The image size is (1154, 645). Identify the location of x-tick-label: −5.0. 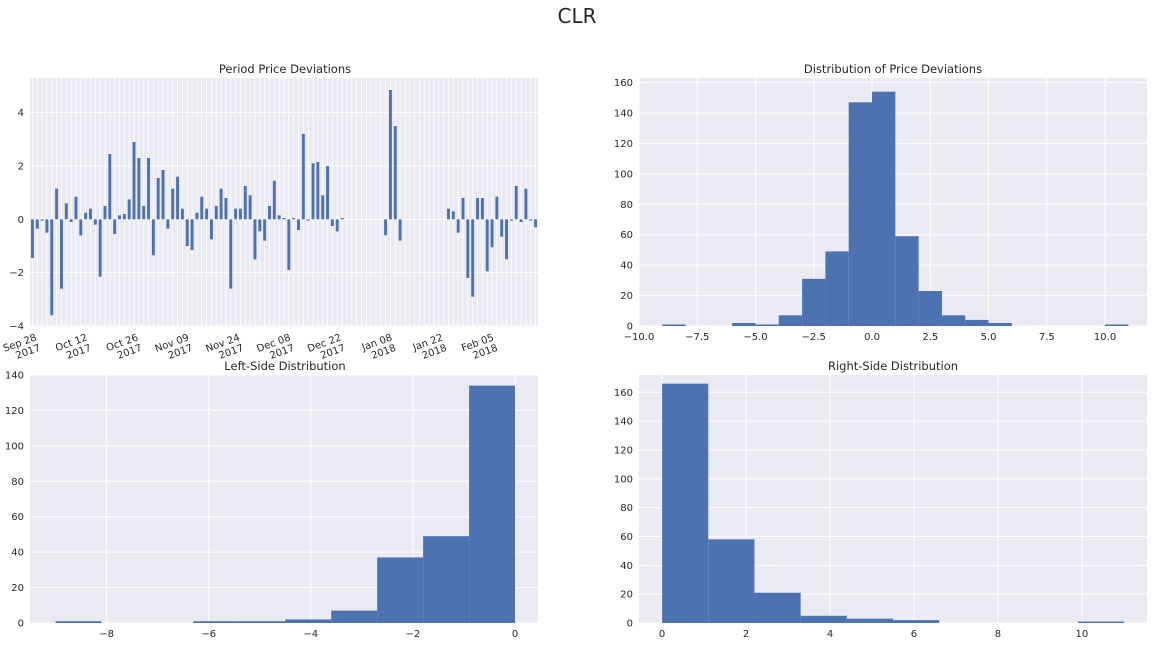
(755, 337).